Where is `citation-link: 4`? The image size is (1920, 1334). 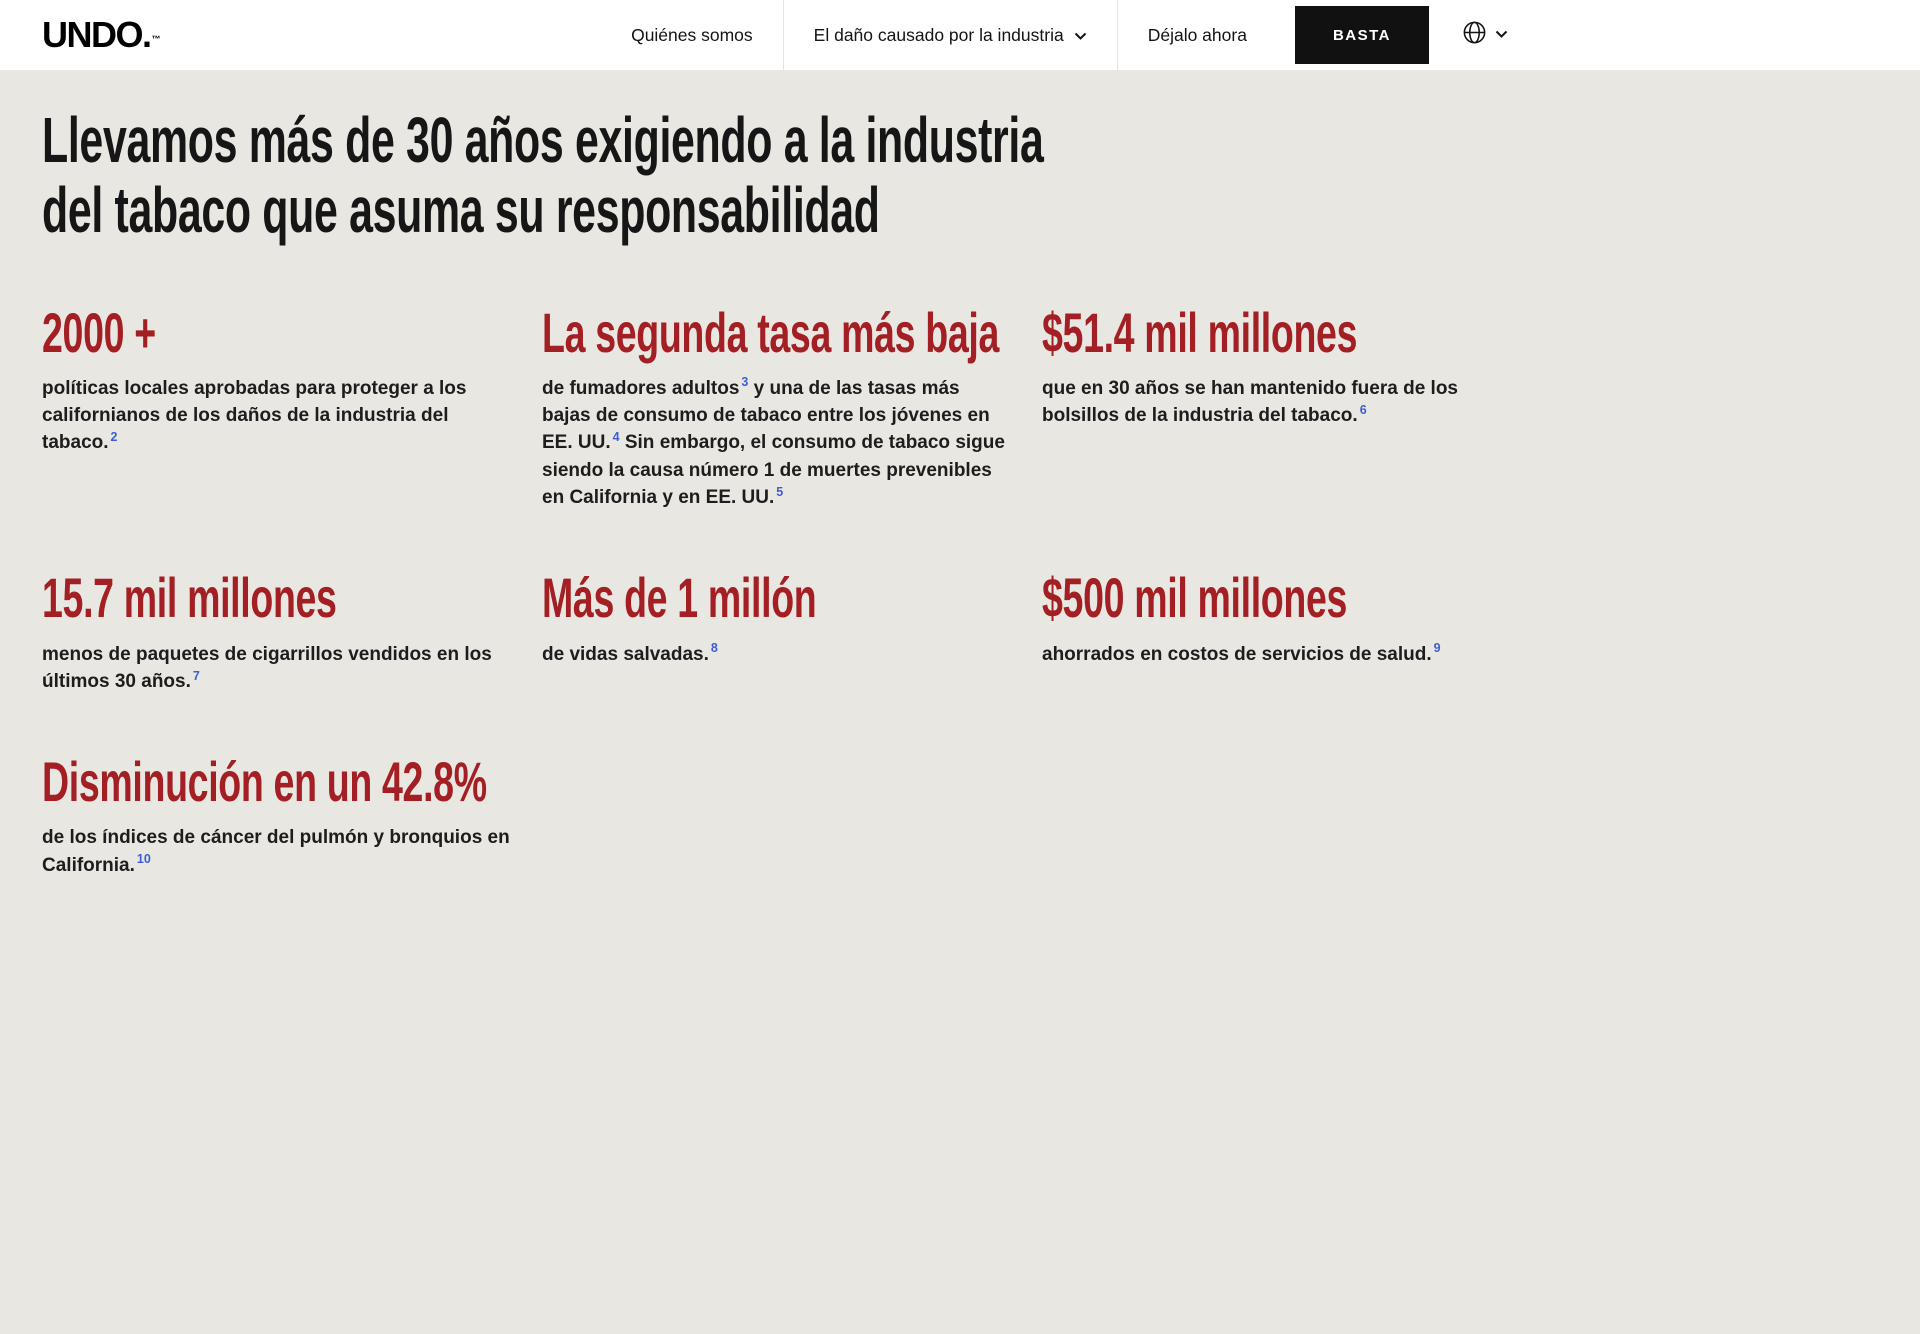
citation-link: 4 is located at coordinates (616, 437).